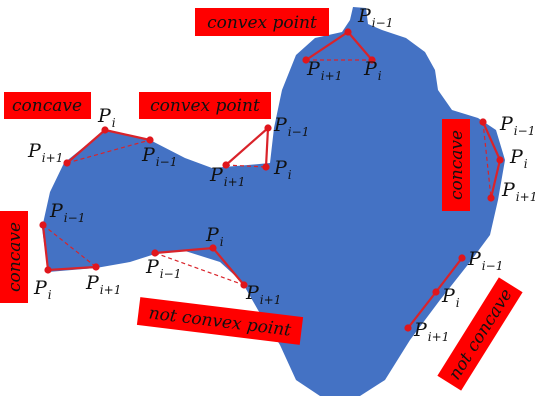 Image resolution: width=543 pixels, height=403 pixels. I want to click on label-not-concave-next: Pi+1, so click(431, 331).